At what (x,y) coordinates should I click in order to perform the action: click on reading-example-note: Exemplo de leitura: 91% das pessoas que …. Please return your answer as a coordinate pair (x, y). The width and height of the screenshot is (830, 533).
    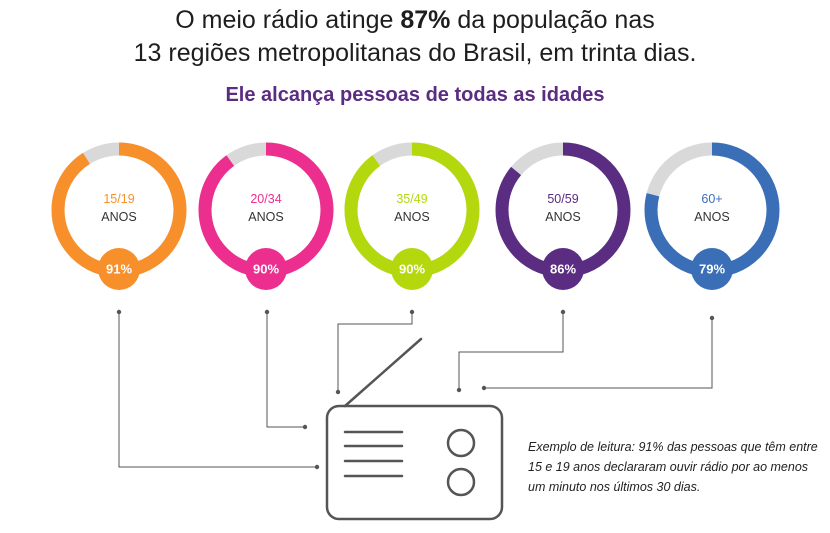
    Looking at the image, I should click on (673, 467).